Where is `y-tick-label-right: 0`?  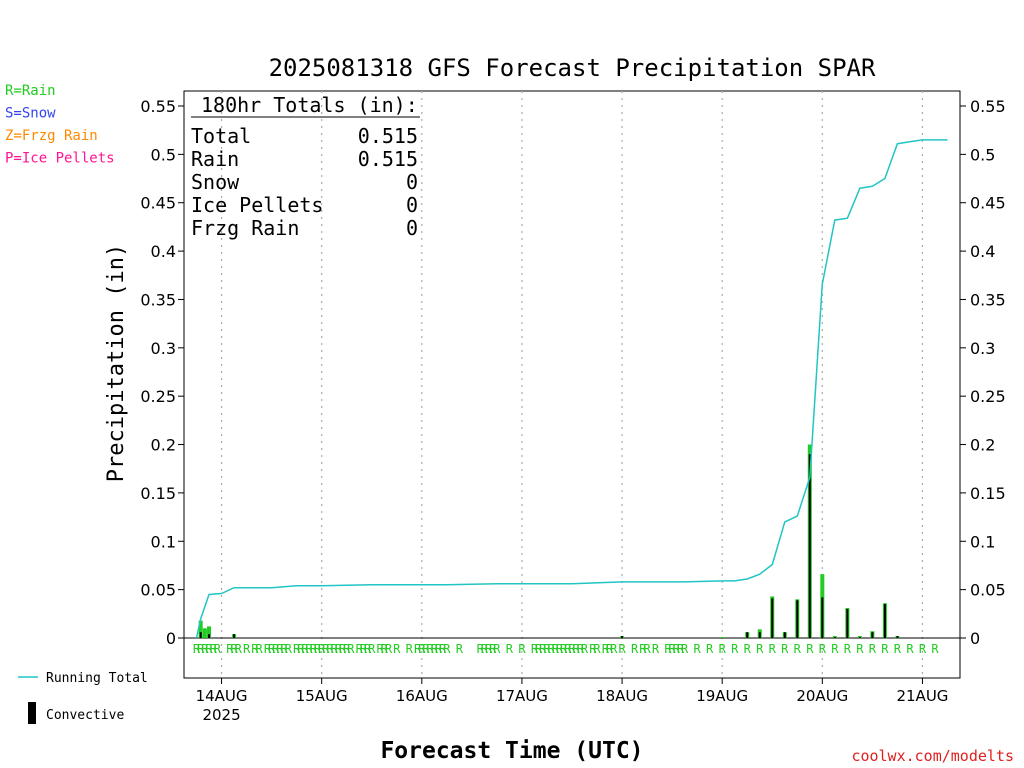 y-tick-label-right: 0 is located at coordinates (975, 638).